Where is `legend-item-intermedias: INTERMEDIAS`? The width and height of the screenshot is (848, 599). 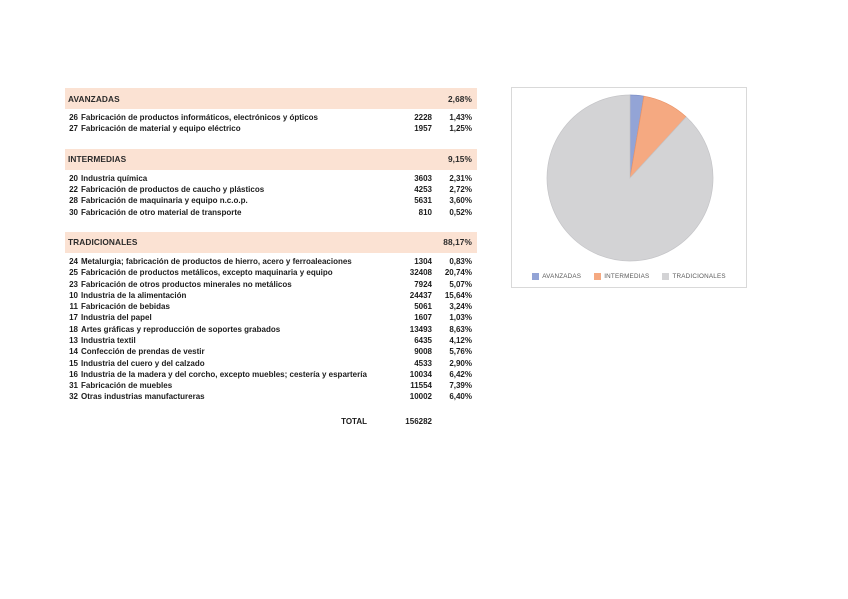
legend-item-intermedias: INTERMEDIAS is located at coordinates (621, 276).